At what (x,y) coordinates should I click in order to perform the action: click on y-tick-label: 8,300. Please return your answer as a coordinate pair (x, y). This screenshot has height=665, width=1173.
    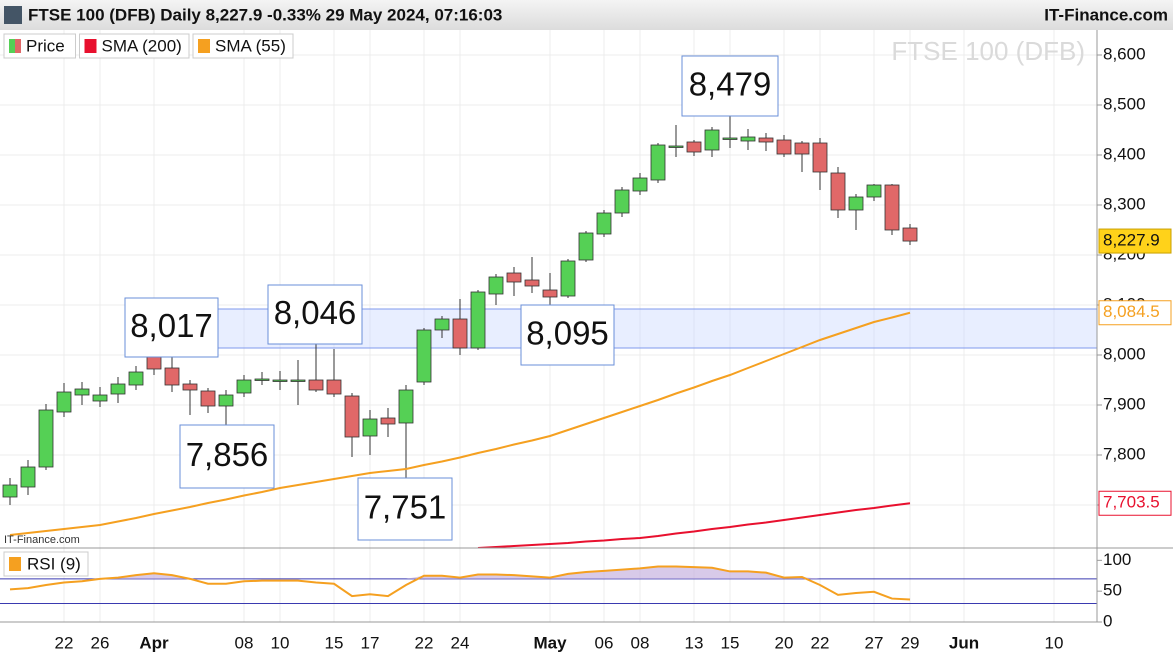
    Looking at the image, I should click on (1124, 203).